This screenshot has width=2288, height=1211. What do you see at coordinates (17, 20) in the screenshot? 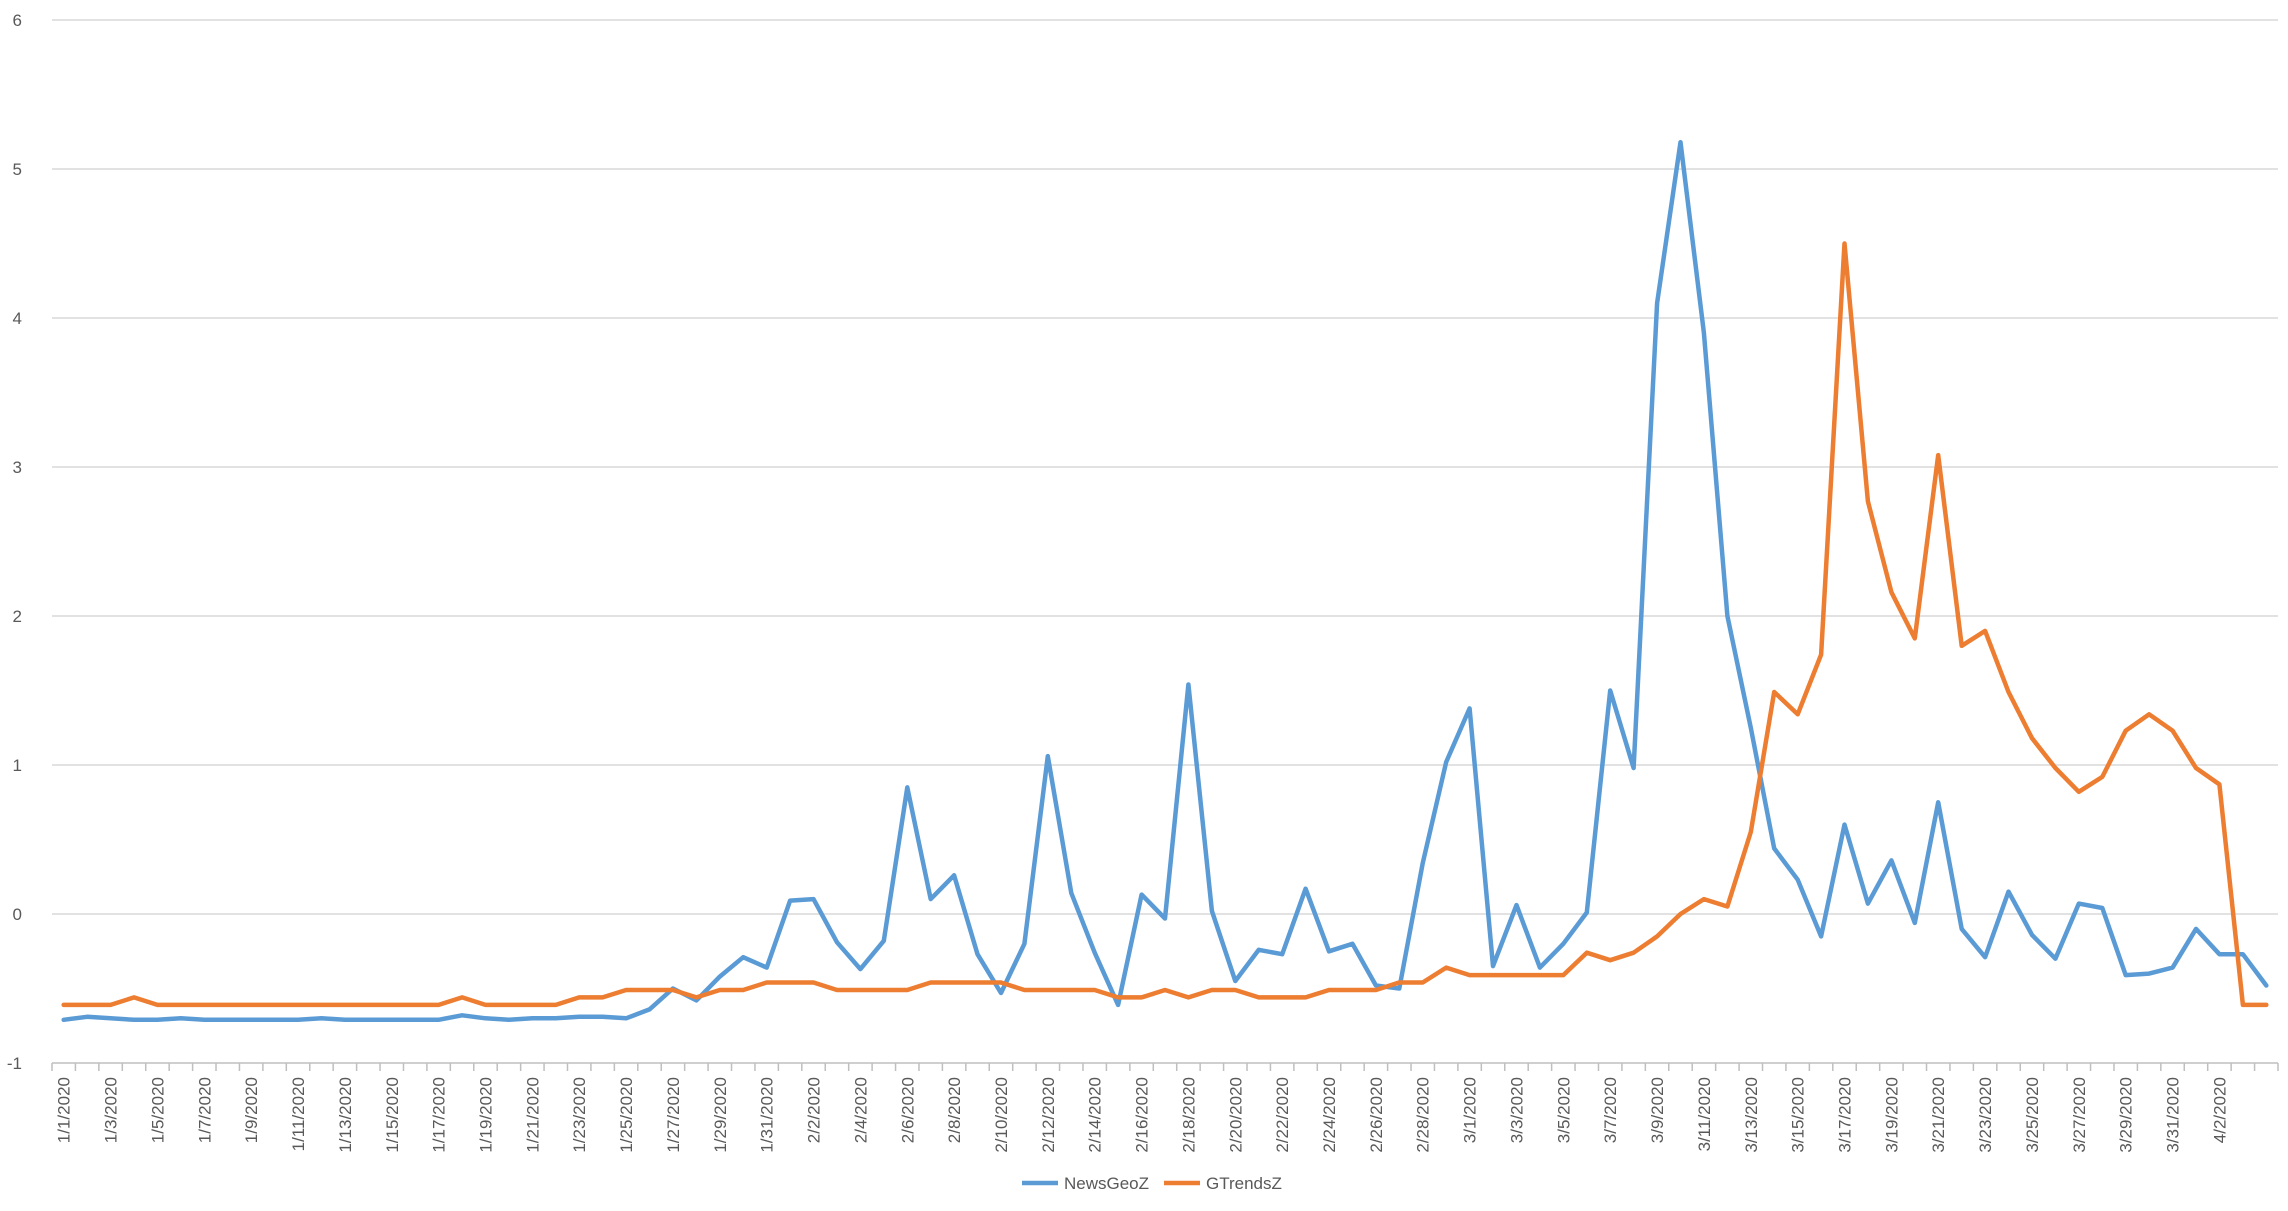
I see `y-tick-label: 6` at bounding box center [17, 20].